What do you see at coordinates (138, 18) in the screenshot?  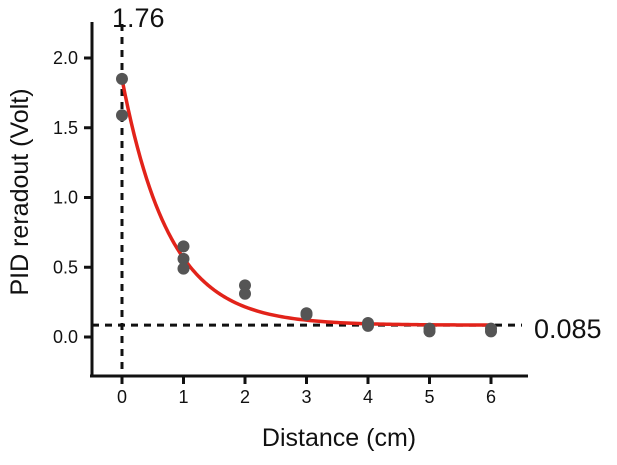 I see `vertical-line-annotation: 1.76` at bounding box center [138, 18].